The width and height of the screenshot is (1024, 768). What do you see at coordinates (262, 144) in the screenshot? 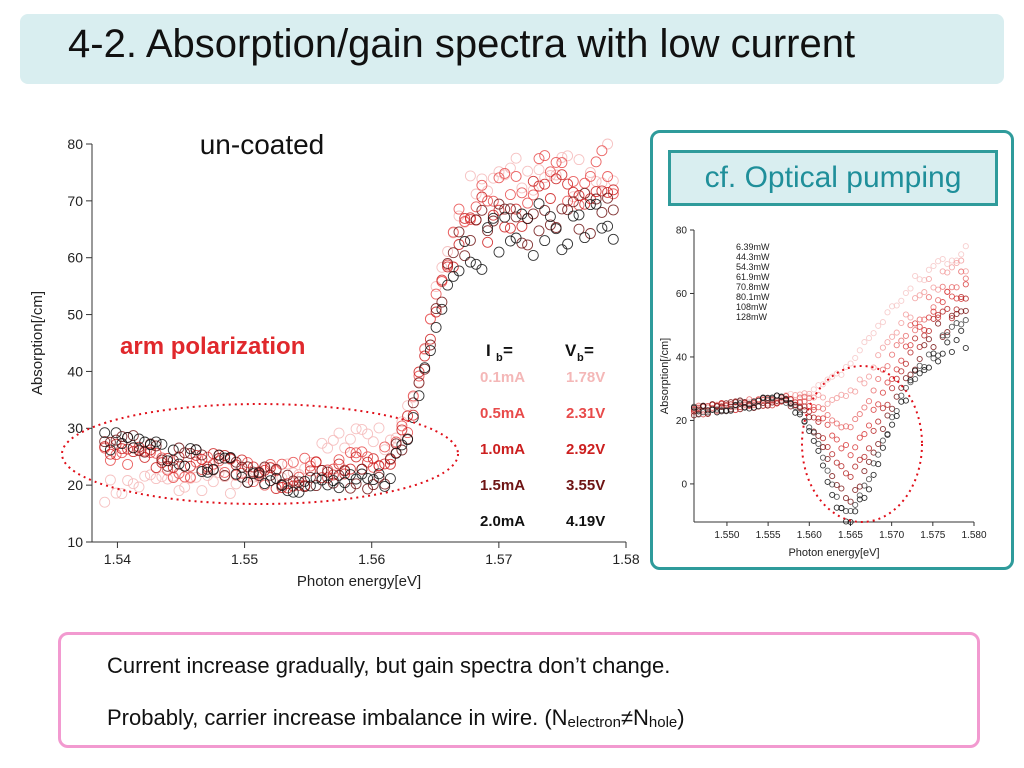
I see `left-chart-title: un-coated` at bounding box center [262, 144].